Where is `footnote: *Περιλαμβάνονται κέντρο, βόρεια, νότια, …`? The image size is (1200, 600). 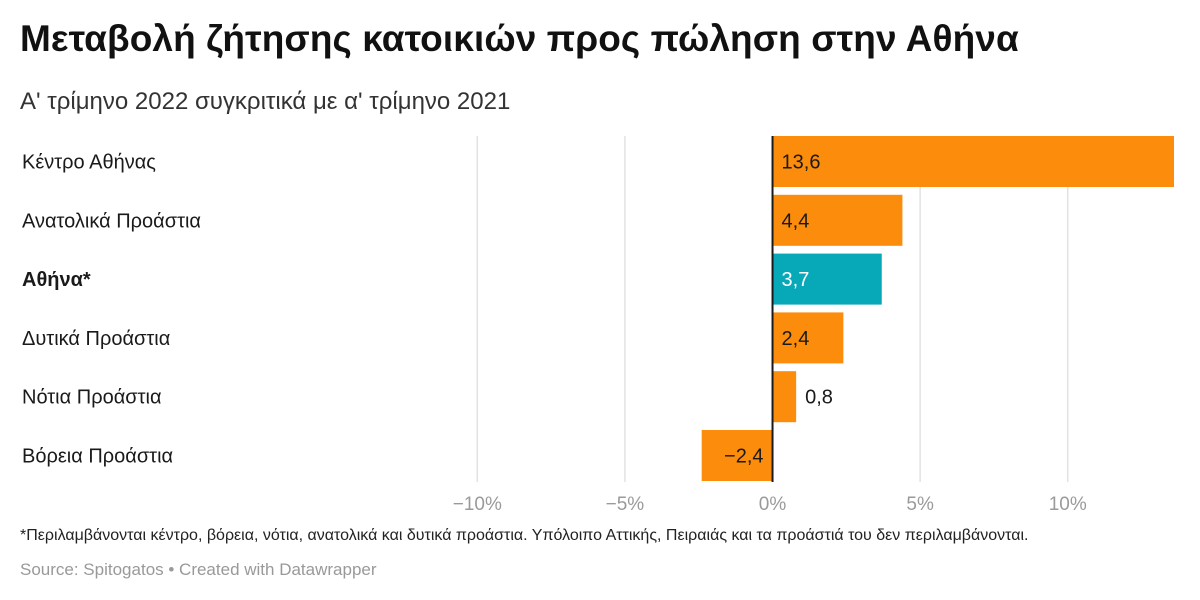
footnote: *Περιλαμβάνονται κέντρο, βόρεια, νότια, … is located at coordinates (524, 535).